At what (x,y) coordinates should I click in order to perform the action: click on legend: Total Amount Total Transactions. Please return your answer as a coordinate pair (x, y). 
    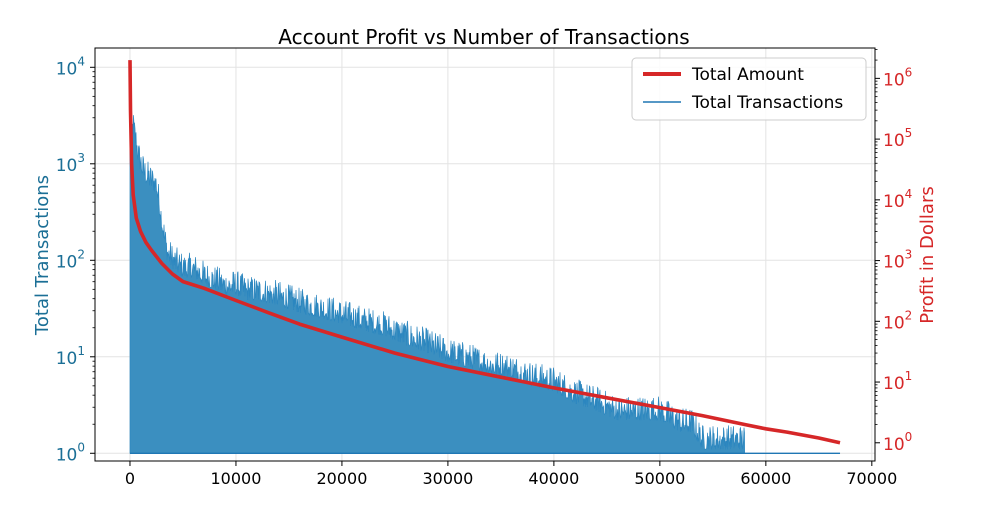
    Looking at the image, I should click on (749, 89).